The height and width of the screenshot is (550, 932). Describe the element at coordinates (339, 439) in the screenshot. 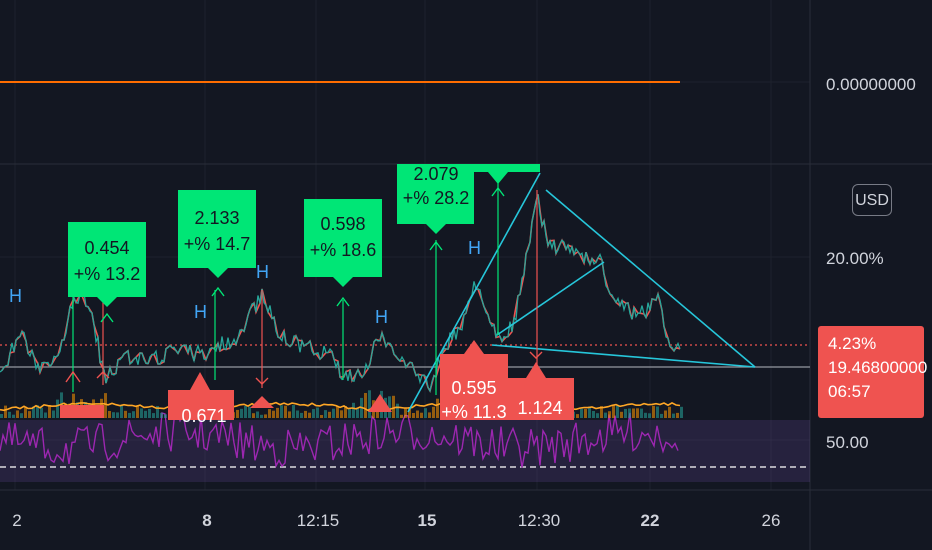

I see `rsi-line` at that location.